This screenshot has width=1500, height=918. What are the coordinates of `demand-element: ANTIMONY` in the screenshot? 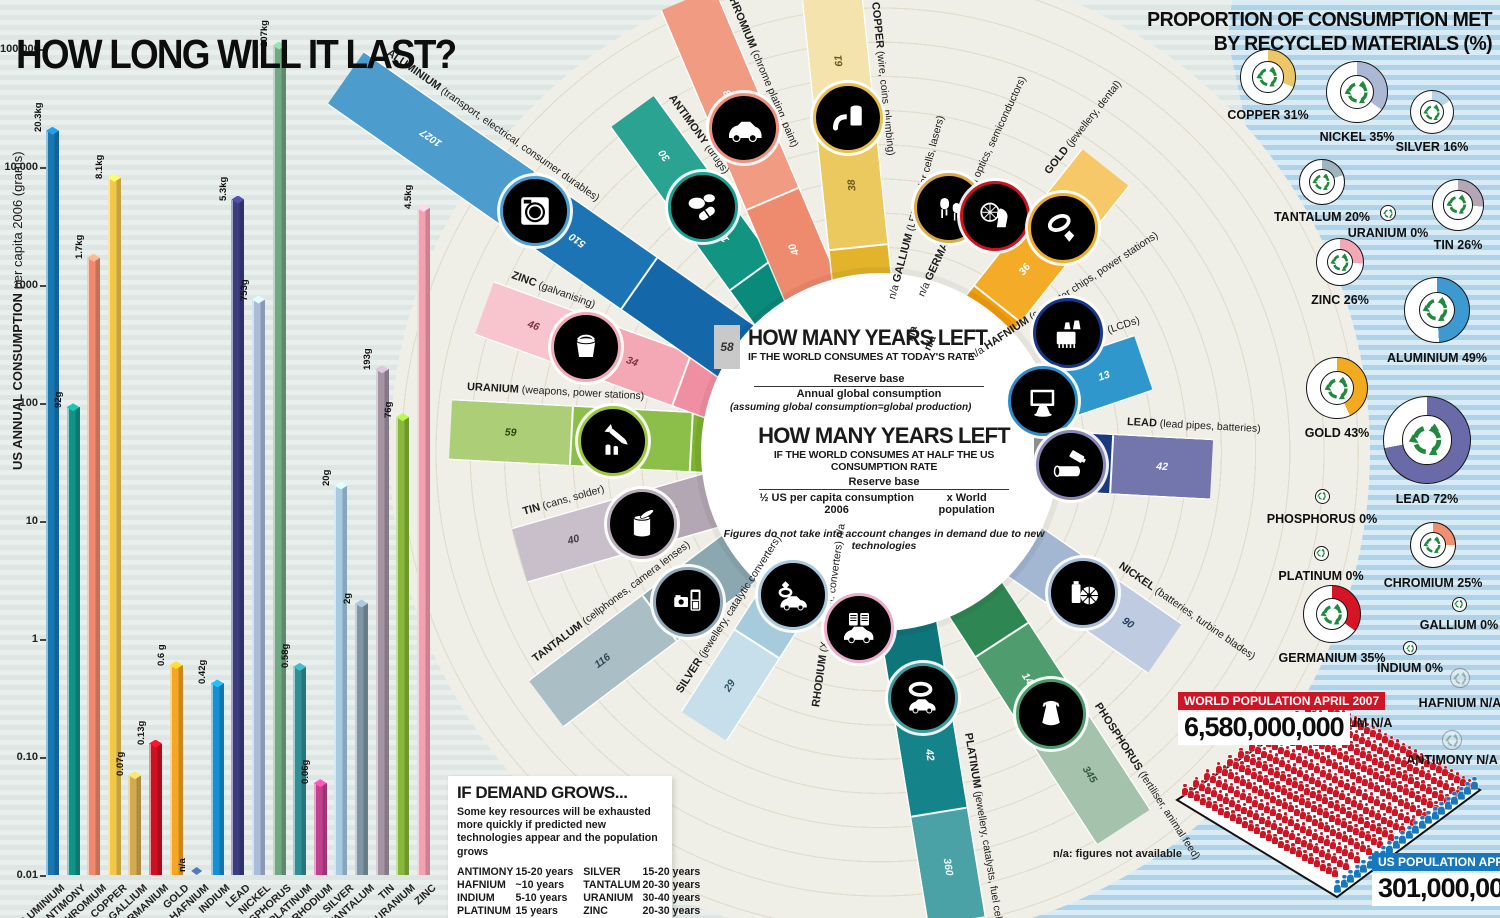 It's located at (485, 871).